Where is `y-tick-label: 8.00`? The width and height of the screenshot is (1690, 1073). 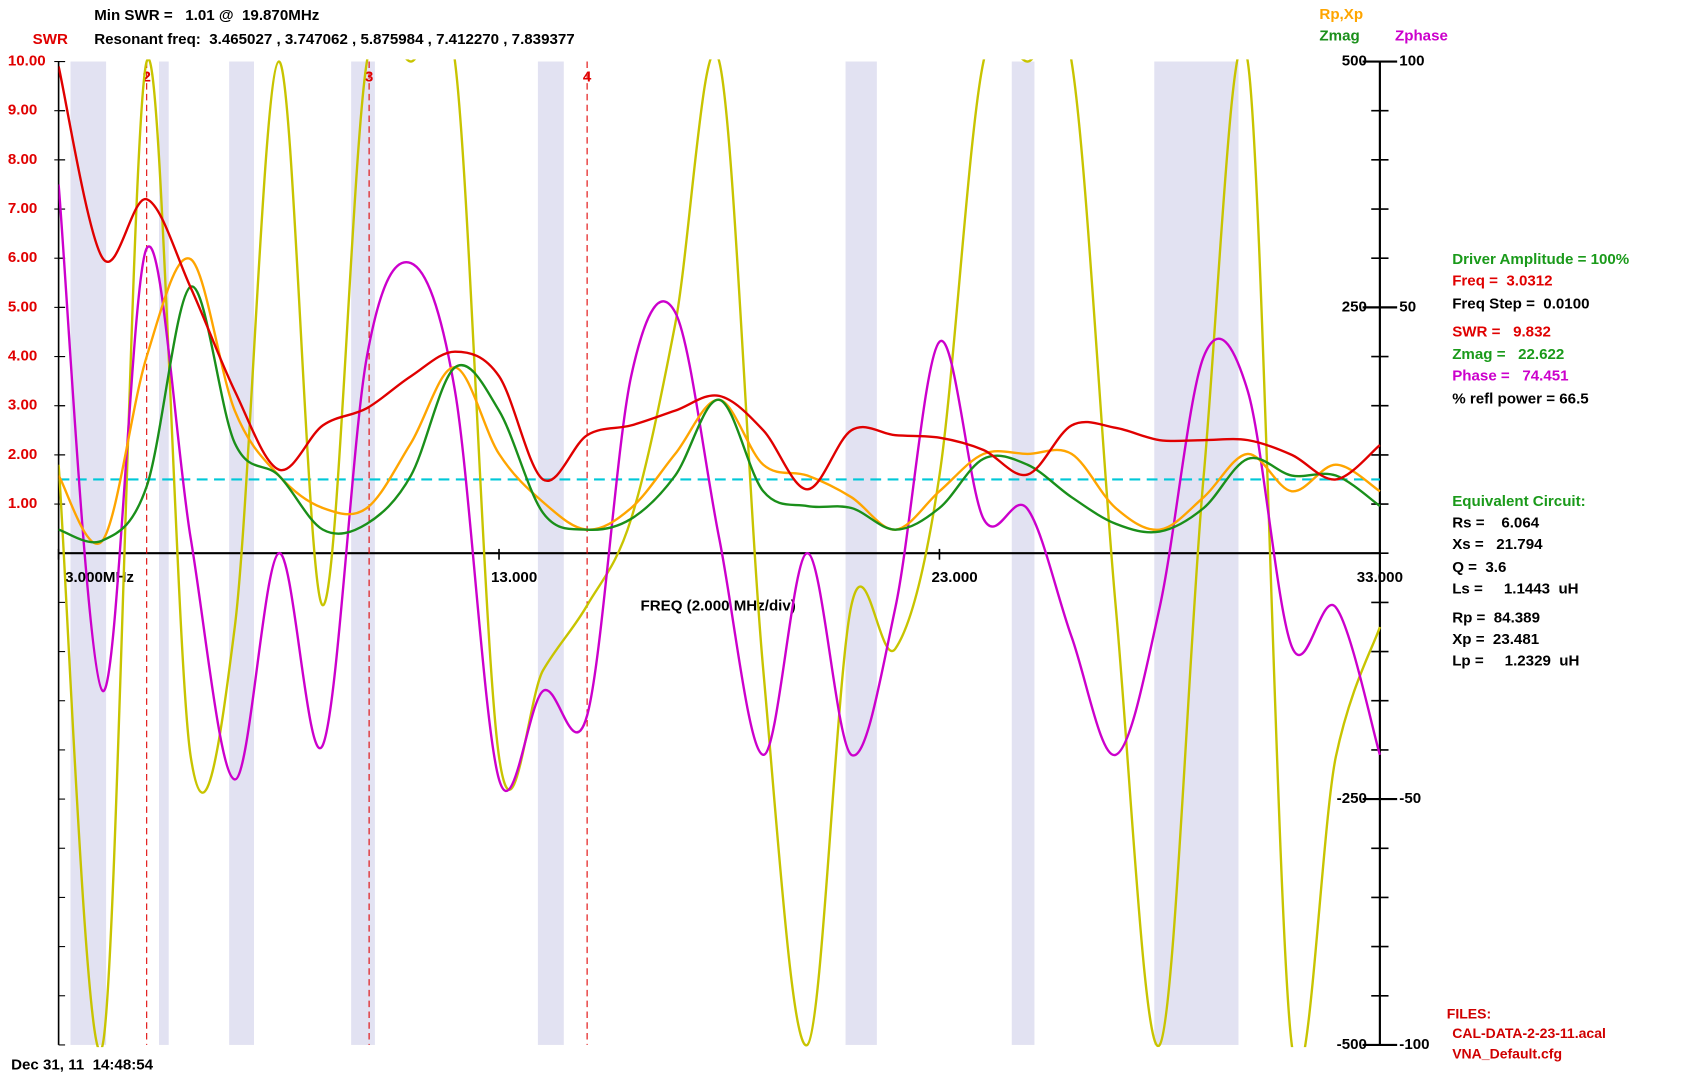
y-tick-label: 8.00 is located at coordinates (22, 159).